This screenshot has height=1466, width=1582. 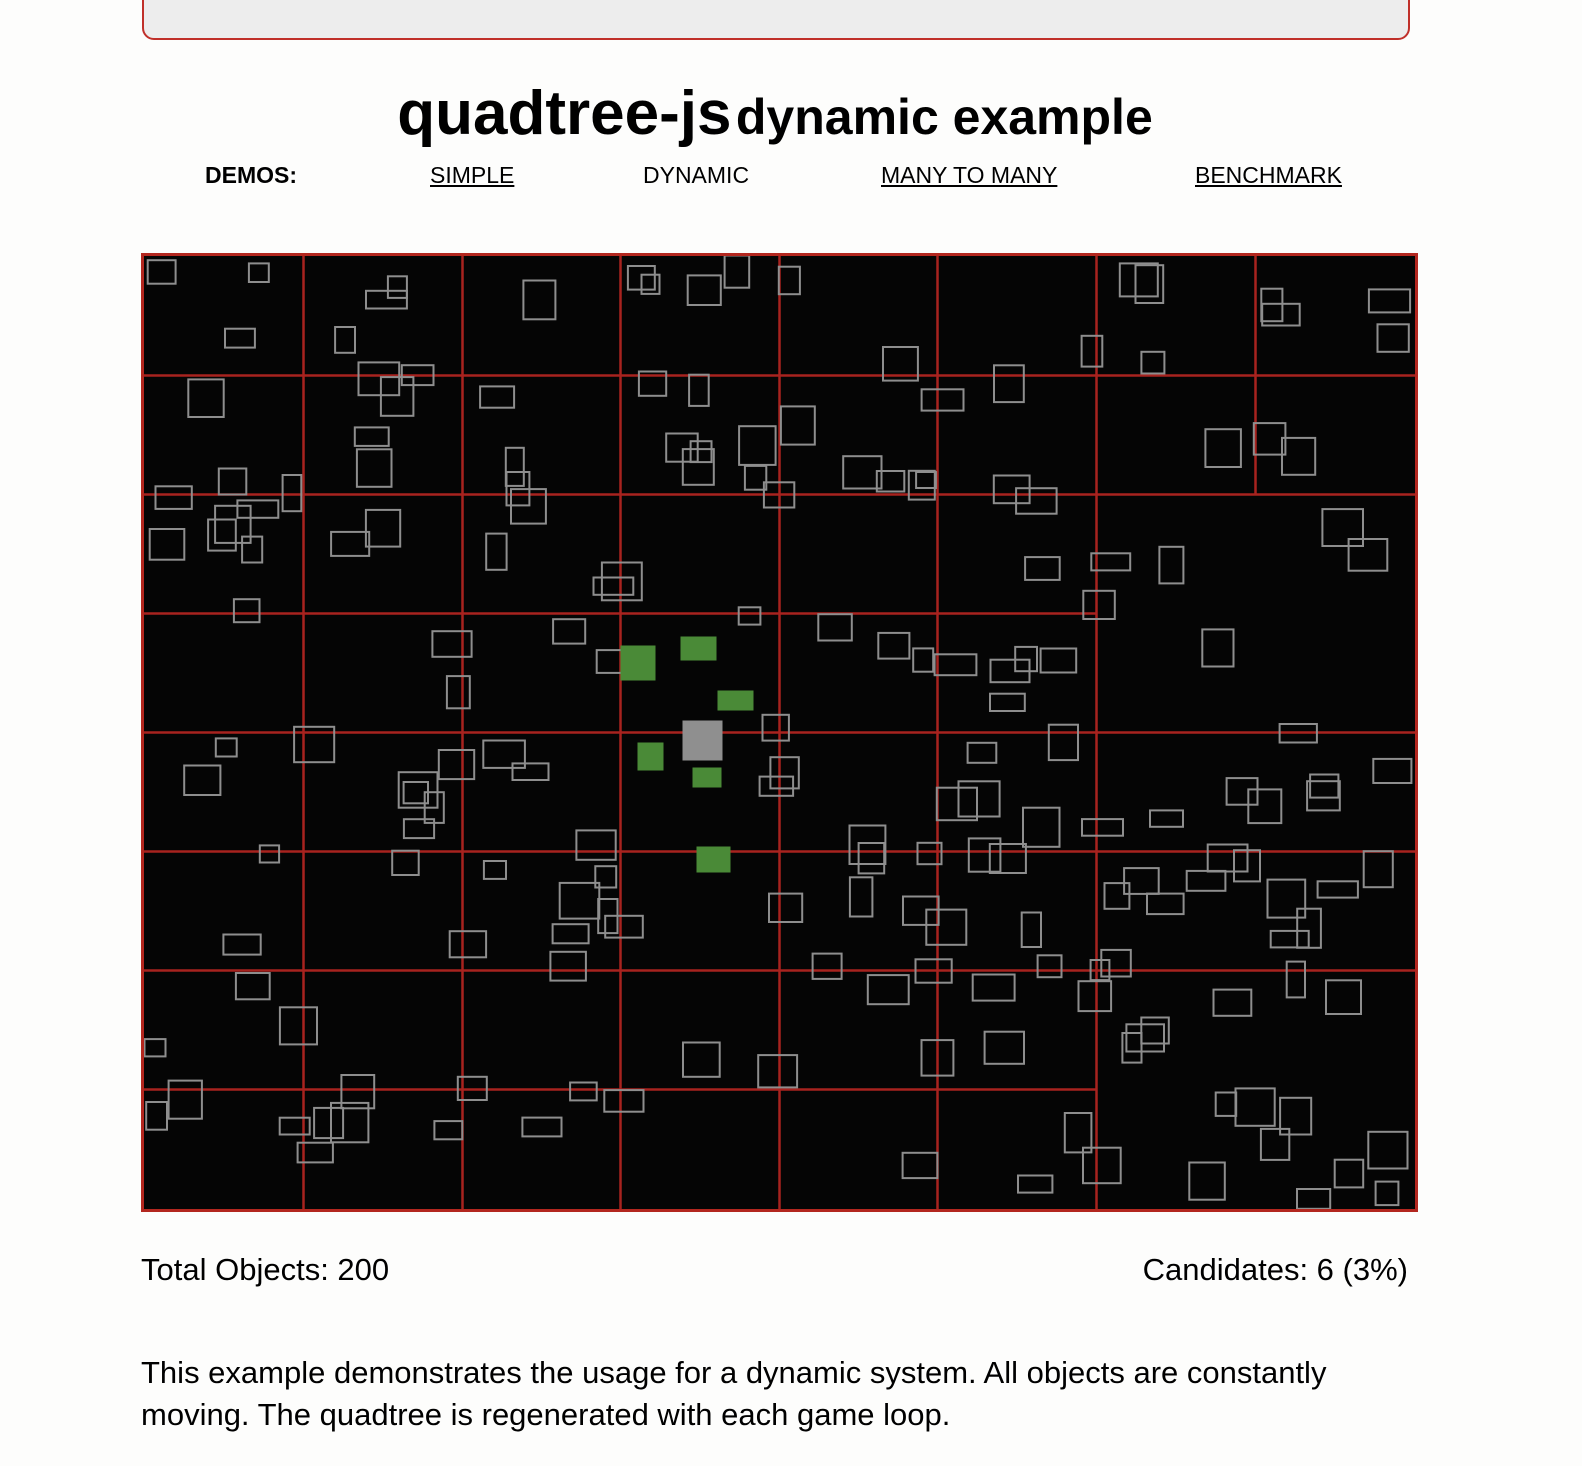 I want to click on nav-label: DEMOS:, so click(x=251, y=175).